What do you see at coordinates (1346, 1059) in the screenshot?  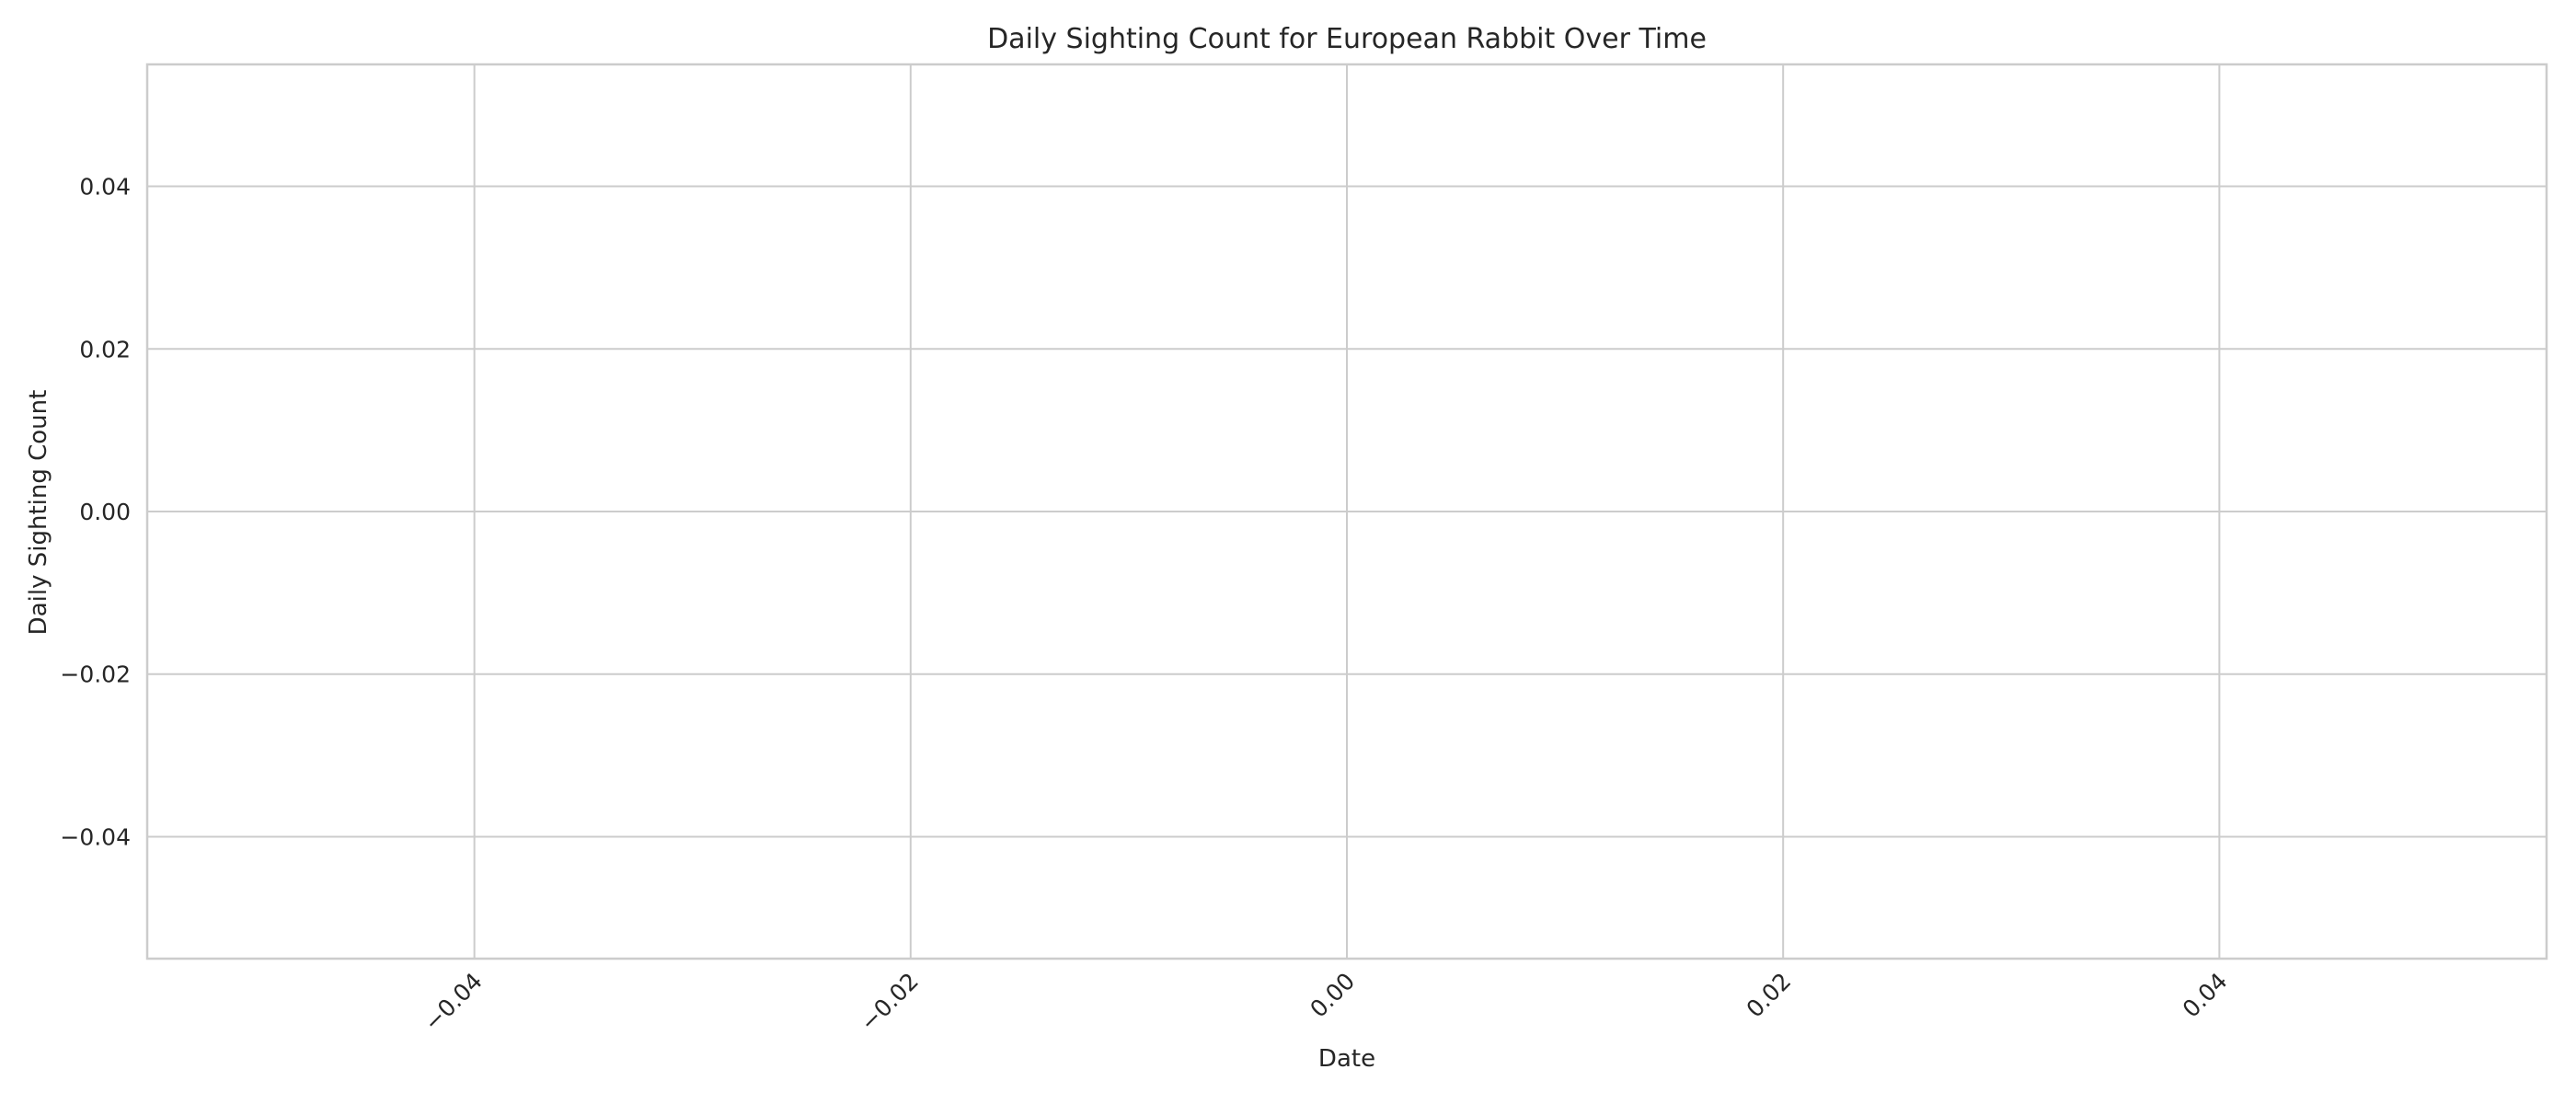 I see `x-axis-label: Date` at bounding box center [1346, 1059].